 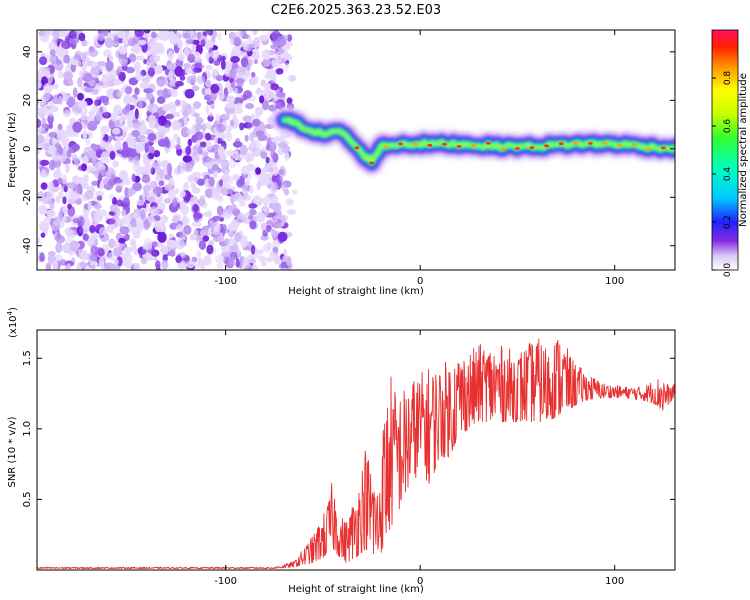 What do you see at coordinates (420, 281) in the screenshot?
I see `x-tick-label: 0` at bounding box center [420, 281].